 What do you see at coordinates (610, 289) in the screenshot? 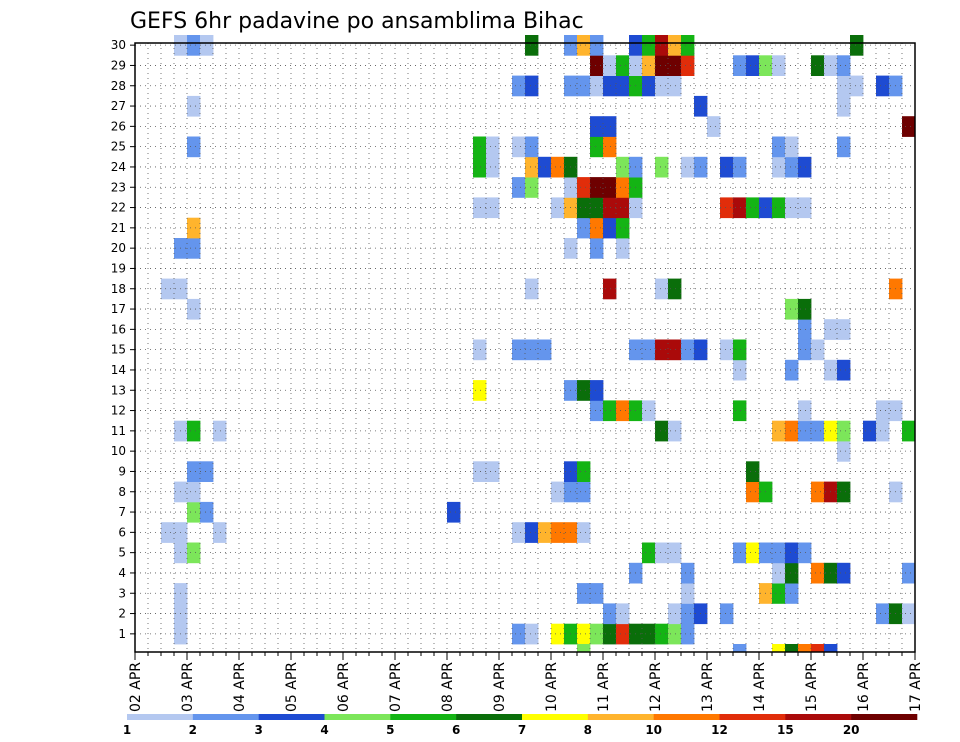
I see `heat-cell-m18-s37` at bounding box center [610, 289].